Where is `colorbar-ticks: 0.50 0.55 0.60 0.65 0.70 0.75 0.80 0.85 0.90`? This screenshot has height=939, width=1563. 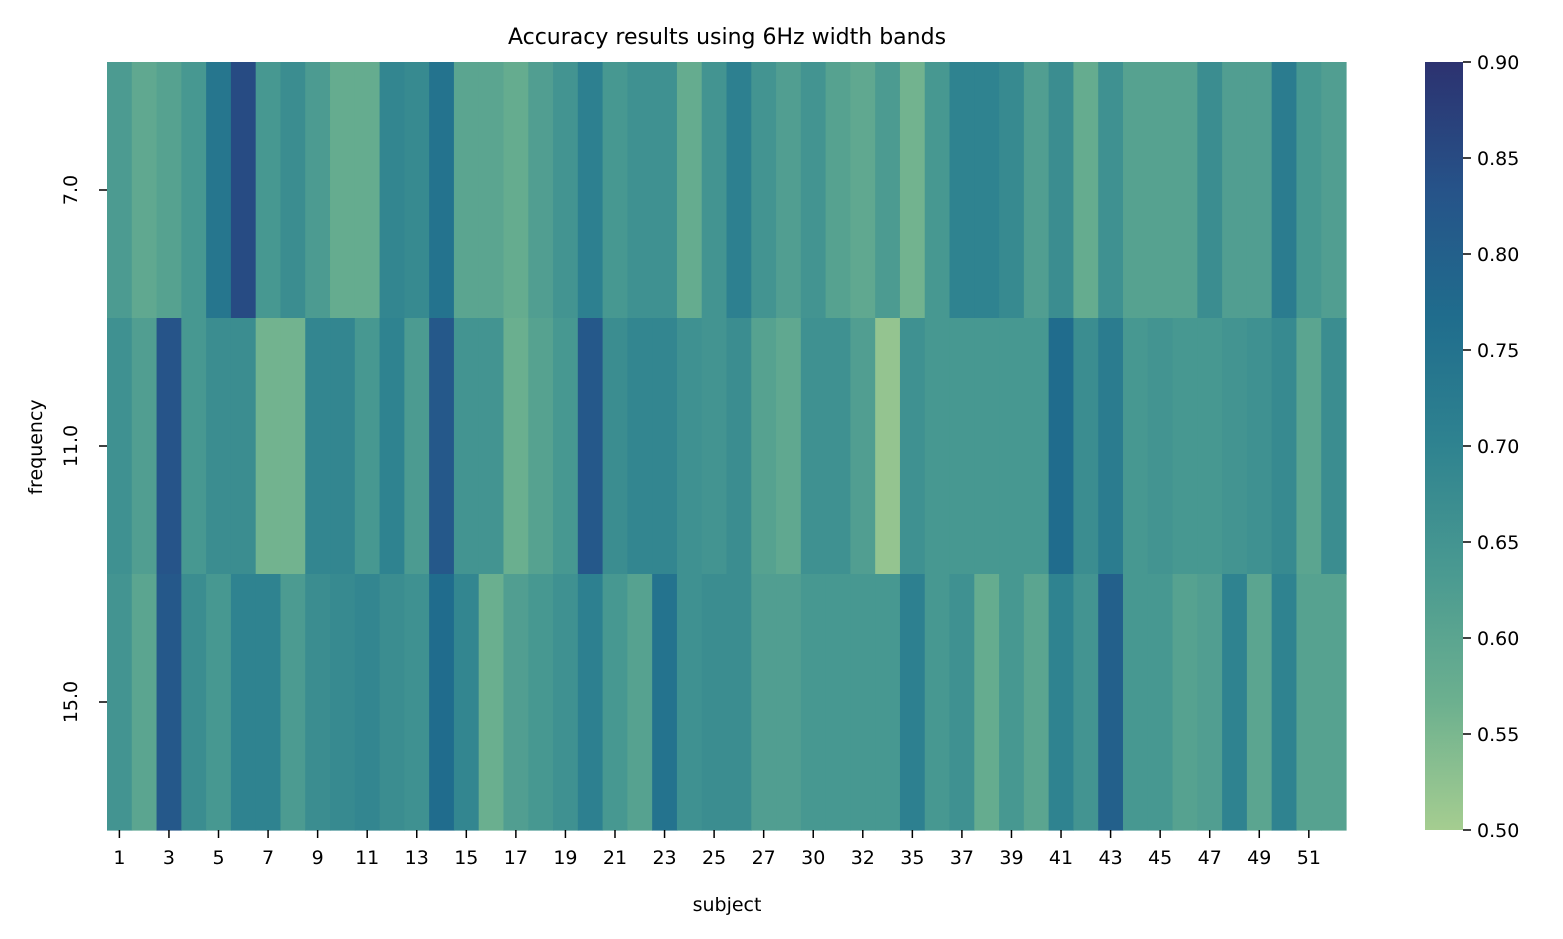
colorbar-ticks: 0.50 0.55 0.60 0.65 0.70 0.75 0.80 0.85 0.90 is located at coordinates (1491, 447).